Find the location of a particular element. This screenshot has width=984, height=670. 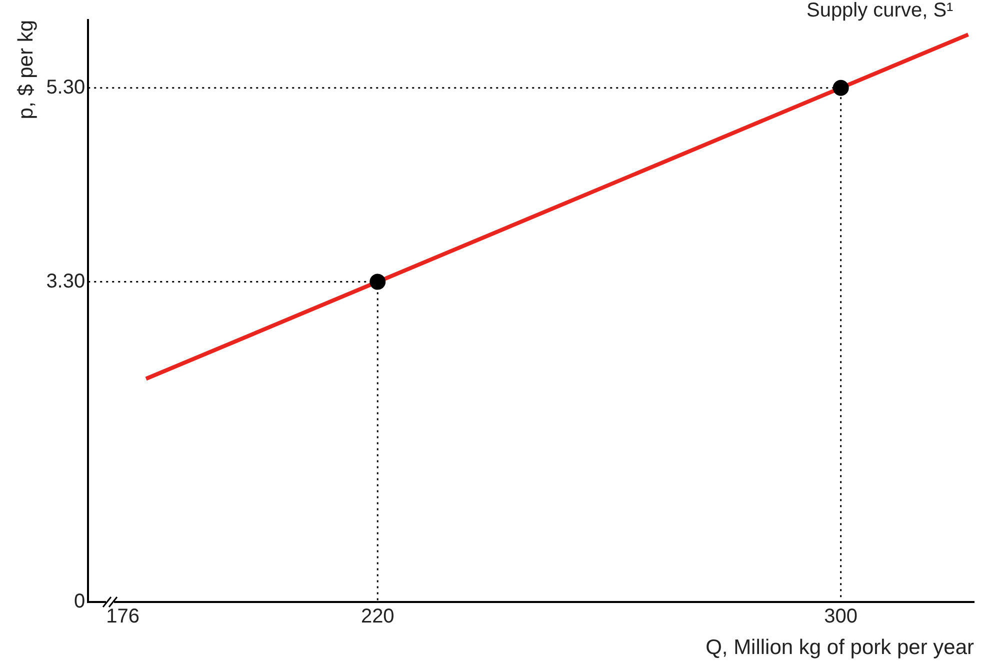

annotation: Supply curve, S¹ is located at coordinates (880, 11).